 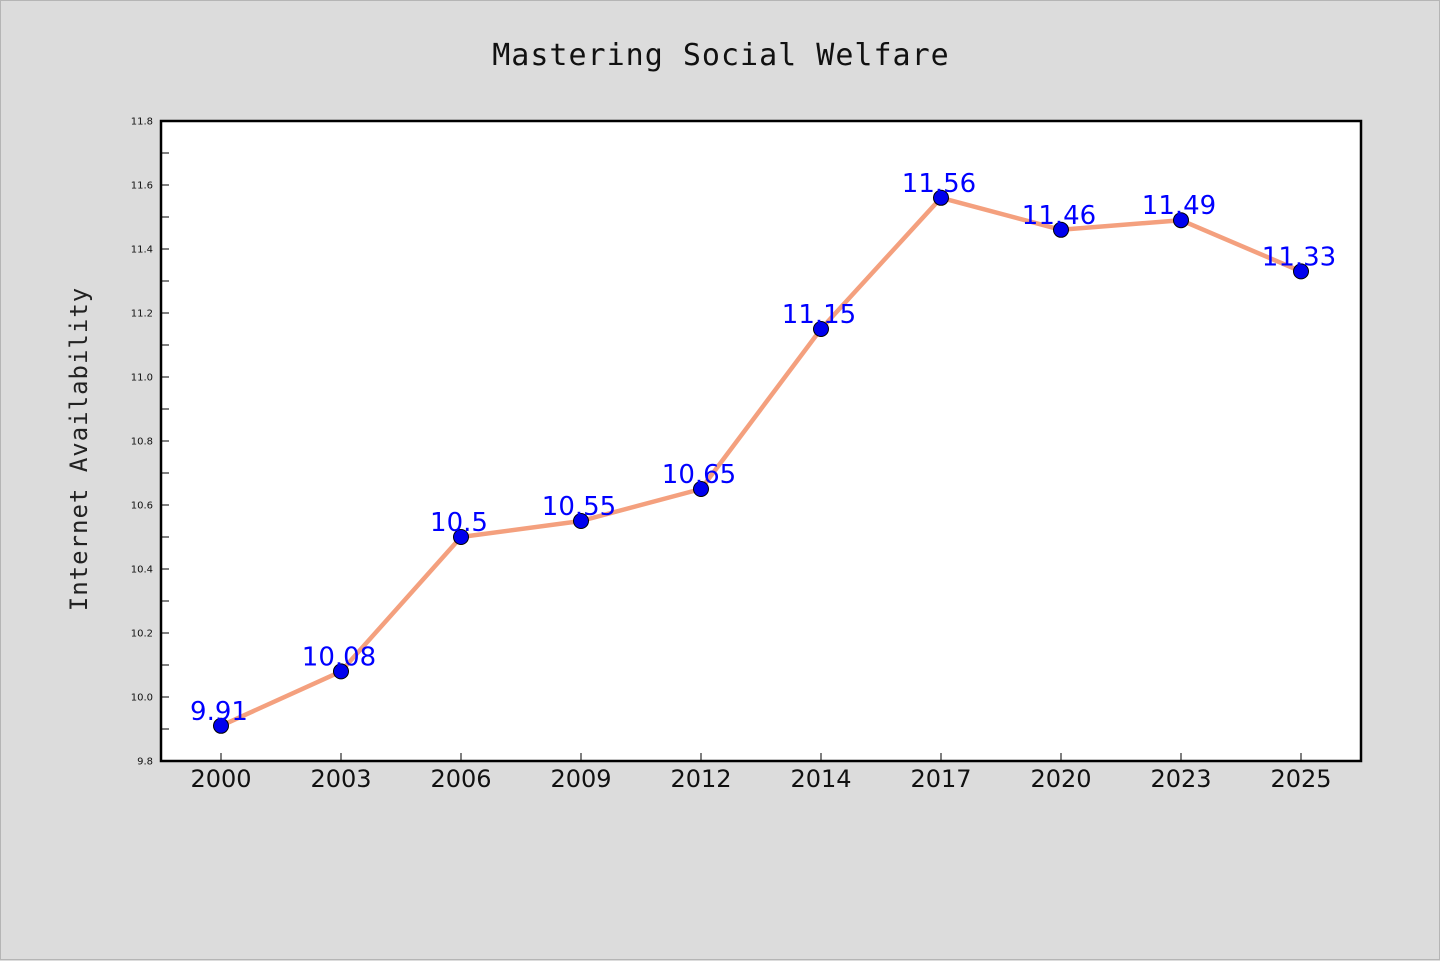 What do you see at coordinates (142, 442) in the screenshot?
I see `y-tick-label: 10.8` at bounding box center [142, 442].